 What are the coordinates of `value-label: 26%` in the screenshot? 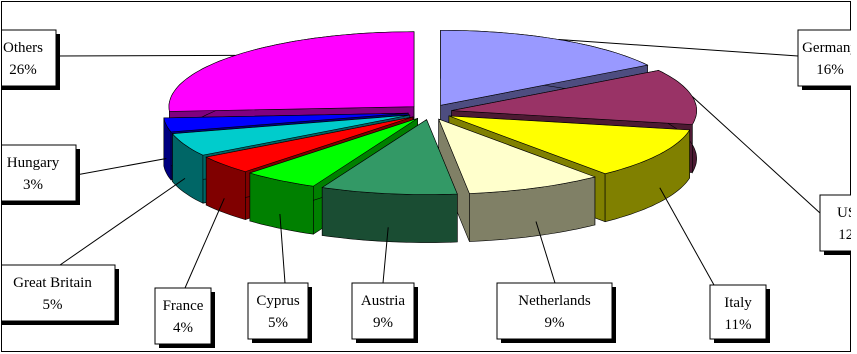 It's located at (23, 70).